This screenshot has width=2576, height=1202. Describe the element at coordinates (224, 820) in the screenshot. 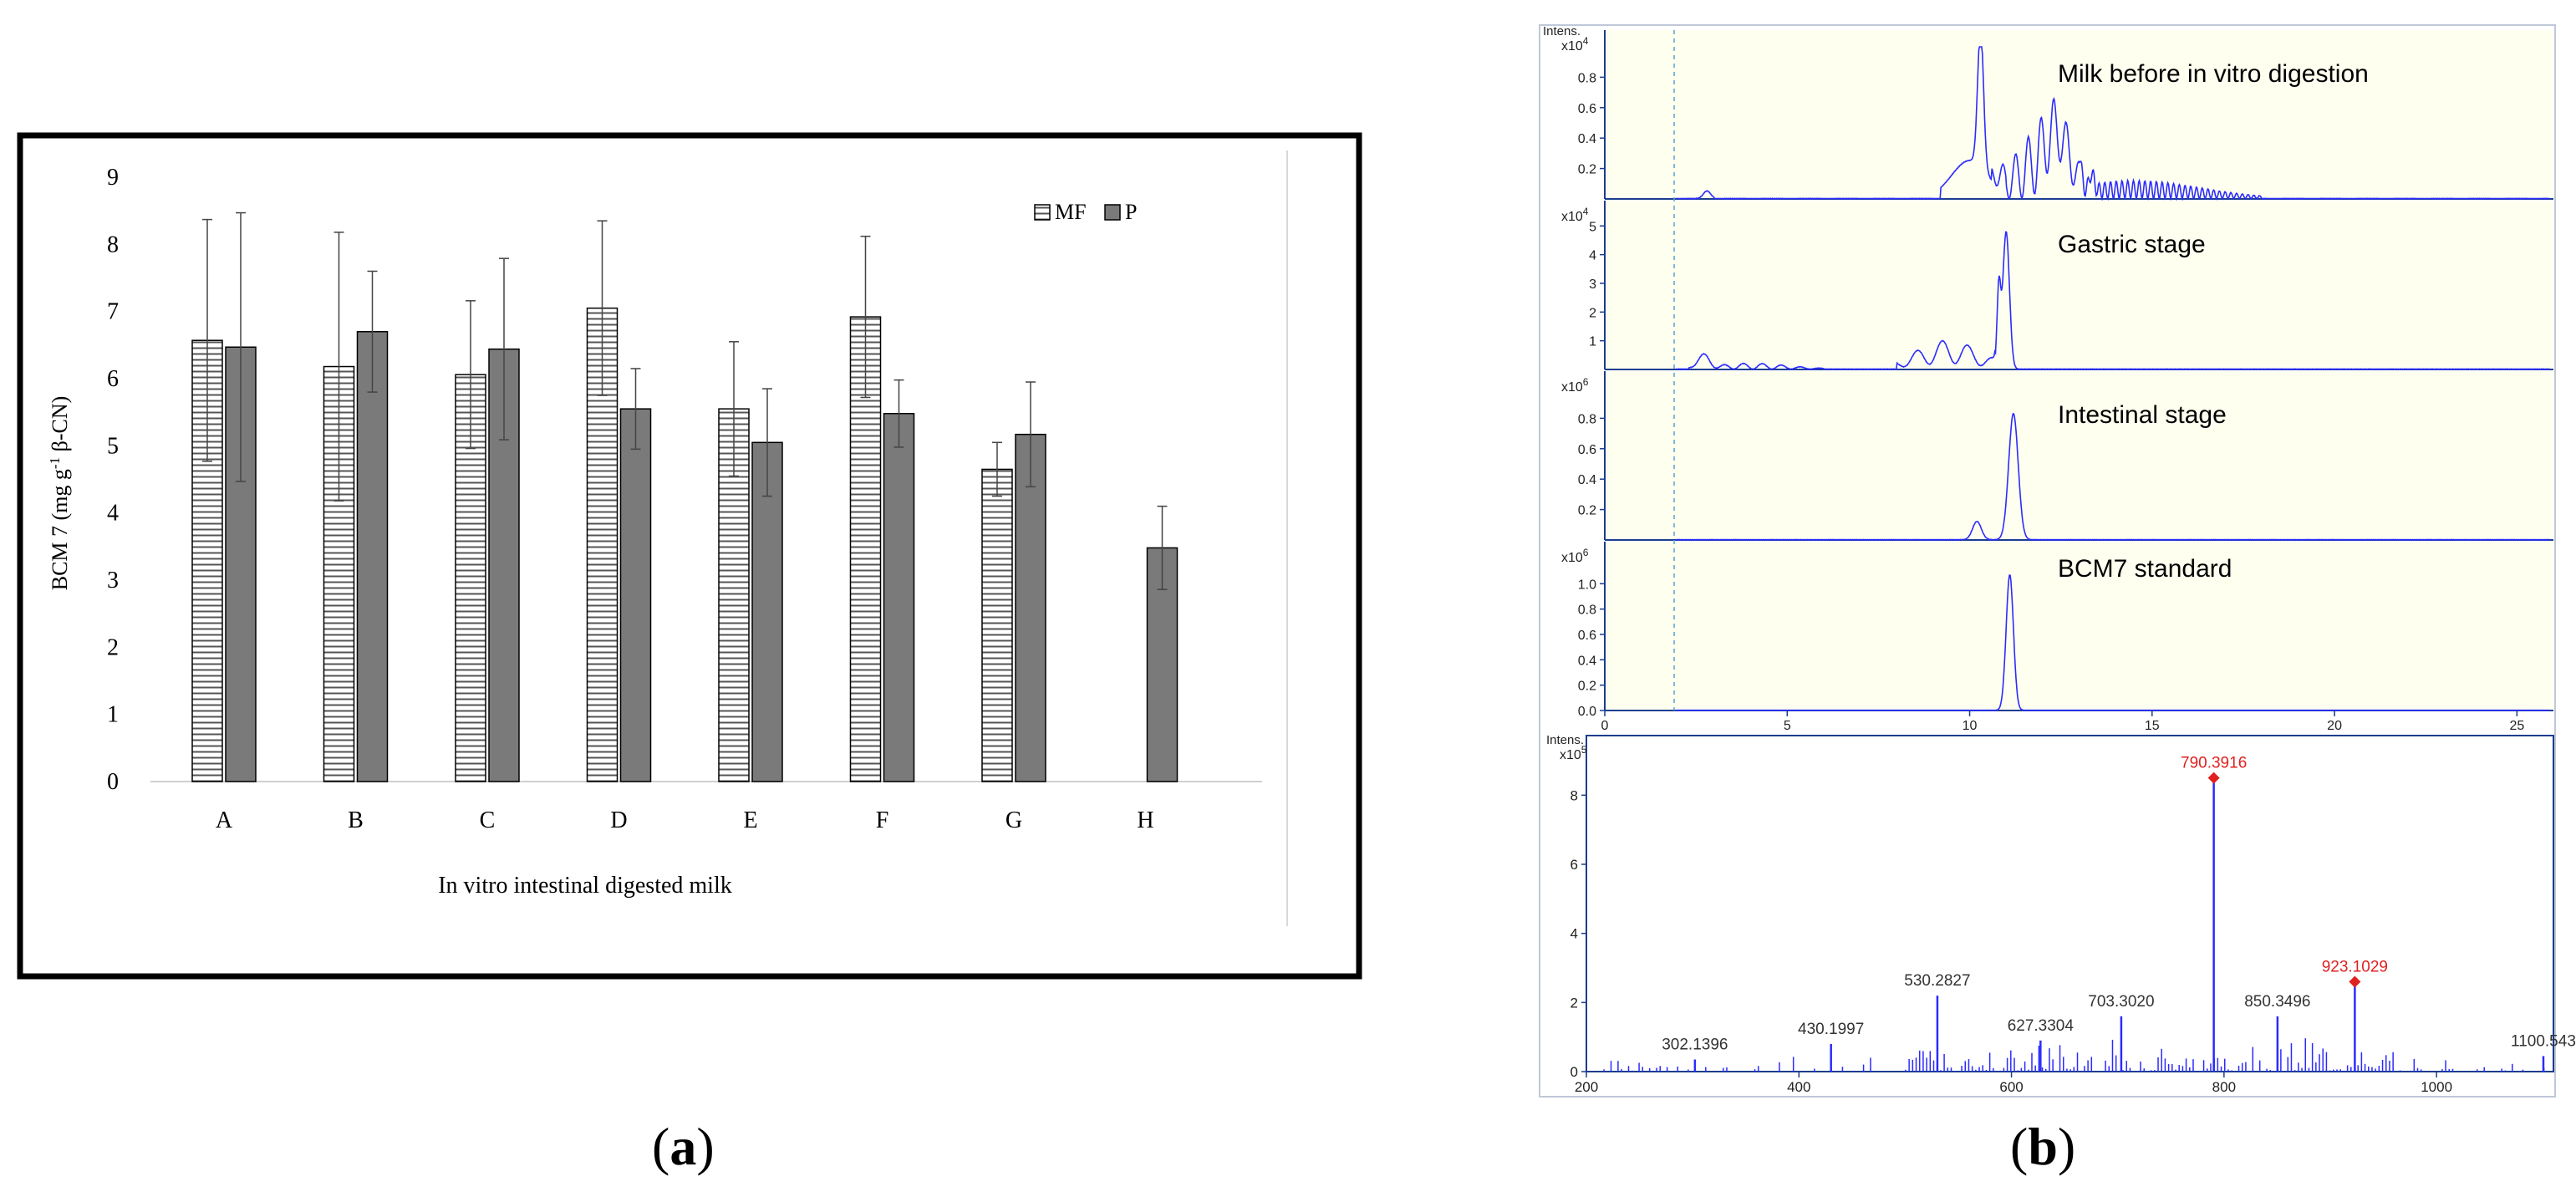

I see `x-tick-label: A` at that location.